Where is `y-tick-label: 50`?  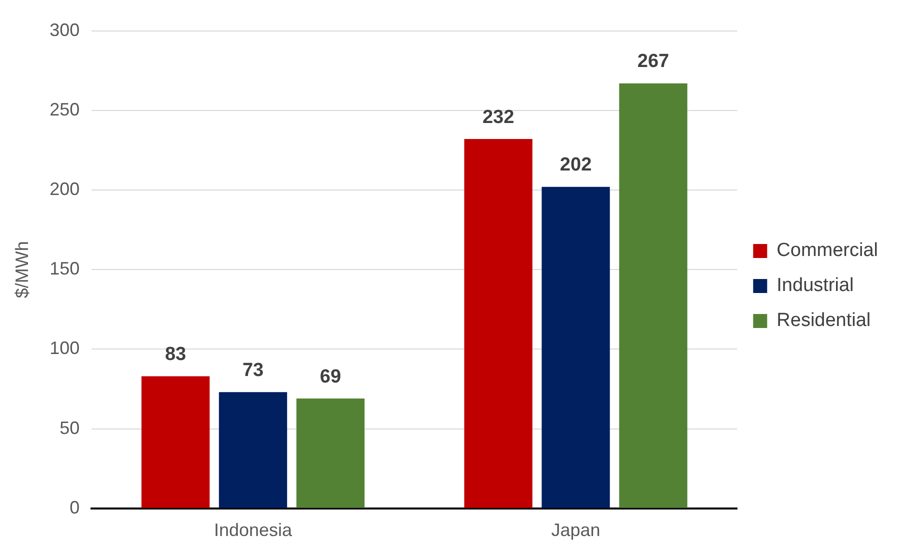 y-tick-label: 50 is located at coordinates (70, 428).